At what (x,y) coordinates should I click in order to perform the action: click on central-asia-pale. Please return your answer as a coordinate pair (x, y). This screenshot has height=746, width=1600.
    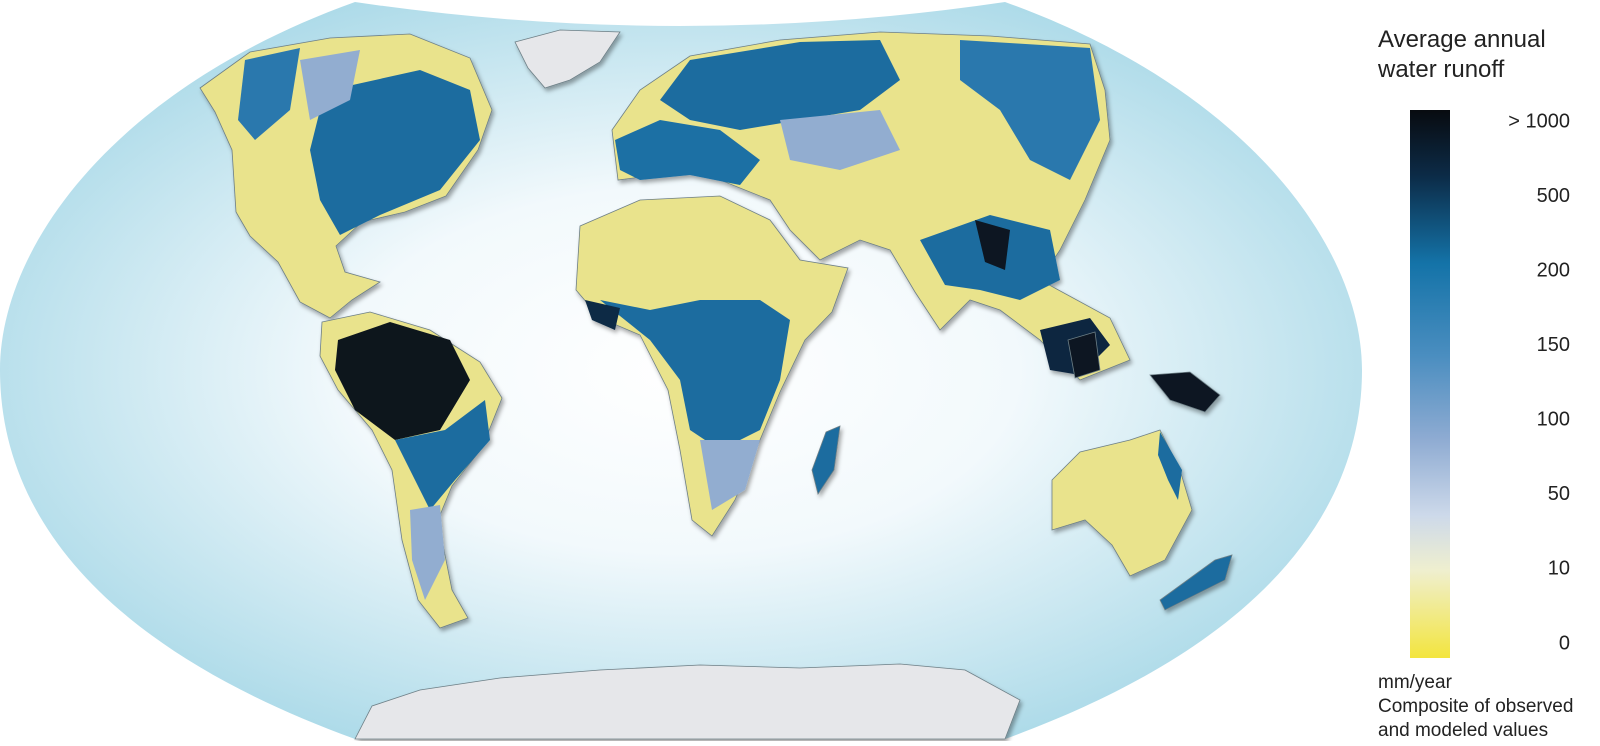
    Looking at the image, I should click on (840, 140).